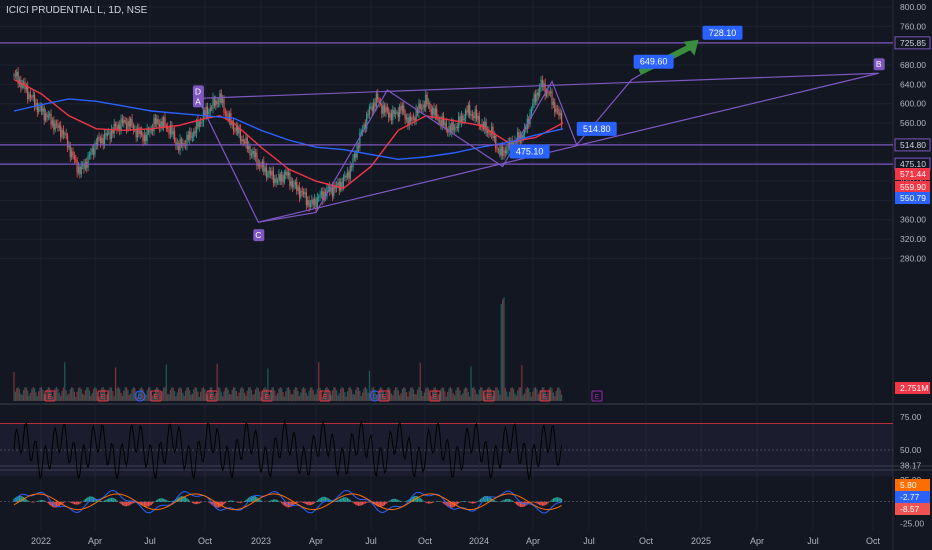 The width and height of the screenshot is (932, 550). I want to click on rsi-tick-label: 75.00, so click(911, 417).